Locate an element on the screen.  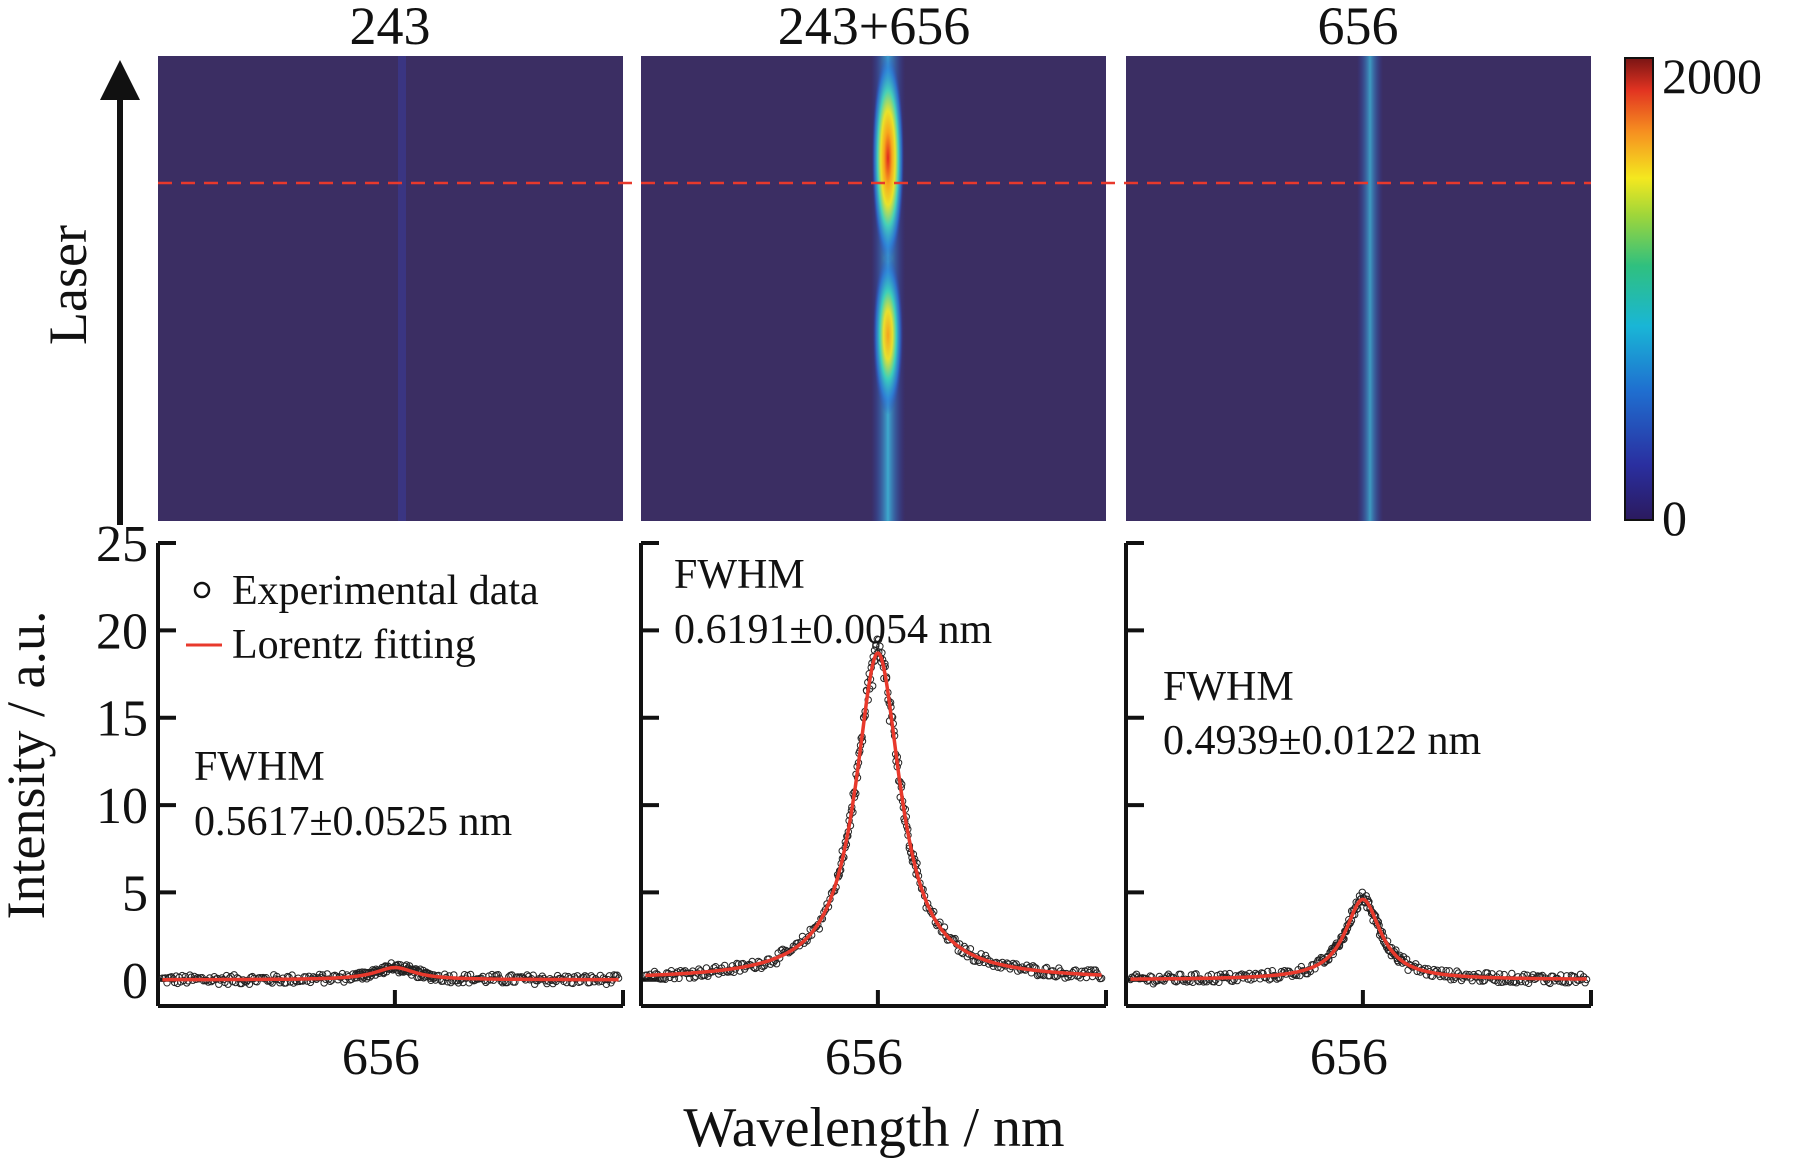
panel-title-2: 243+656 is located at coordinates (874, 28).